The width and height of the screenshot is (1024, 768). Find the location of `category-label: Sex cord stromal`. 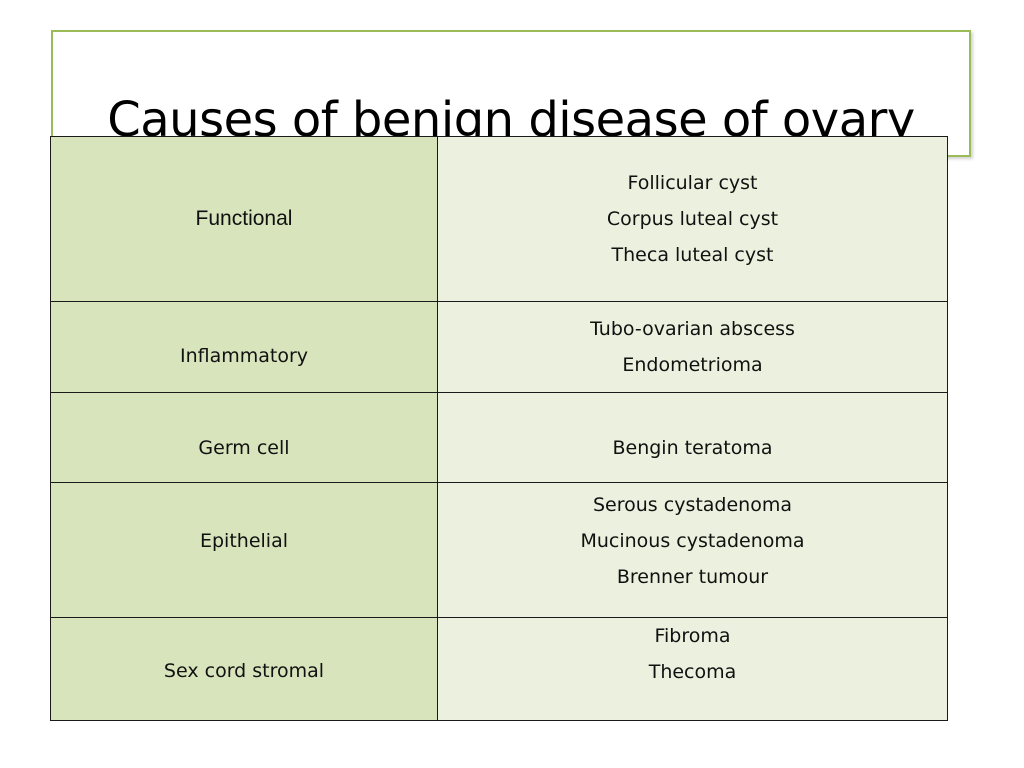

category-label: Sex cord stromal is located at coordinates (244, 671).